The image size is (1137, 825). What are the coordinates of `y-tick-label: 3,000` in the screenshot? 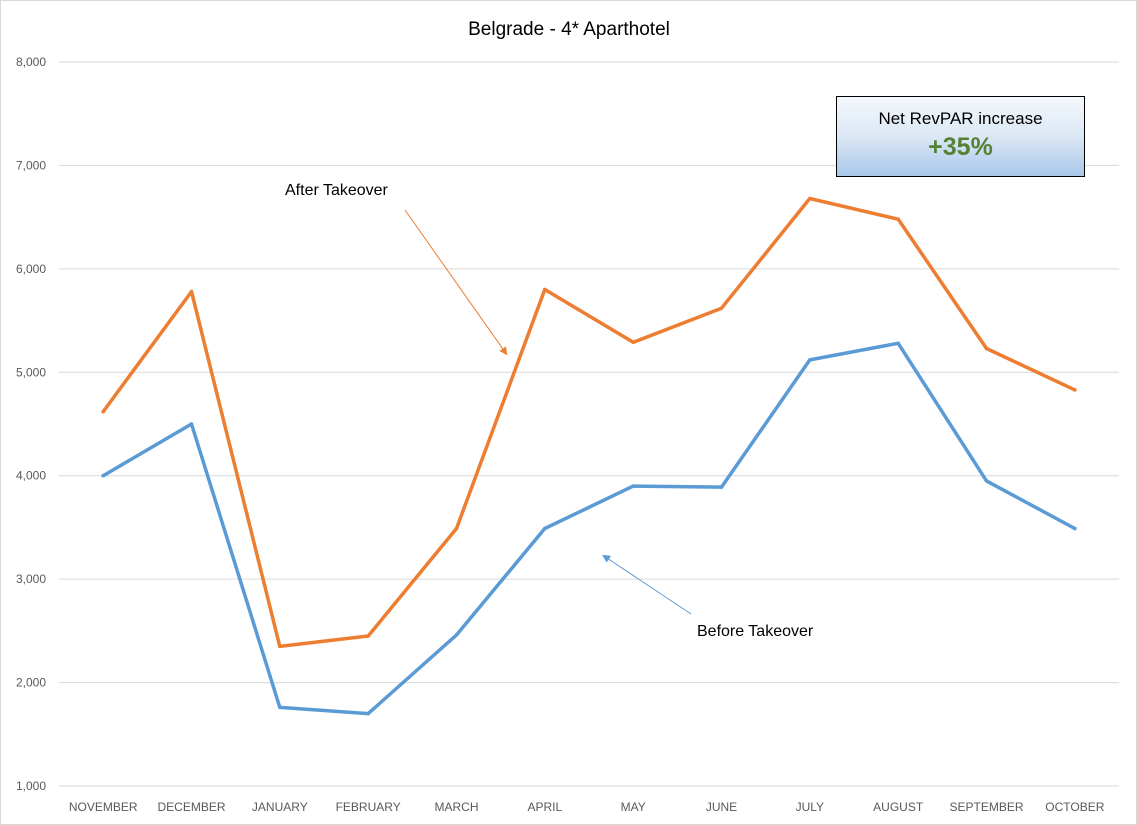 It's located at (31, 579).